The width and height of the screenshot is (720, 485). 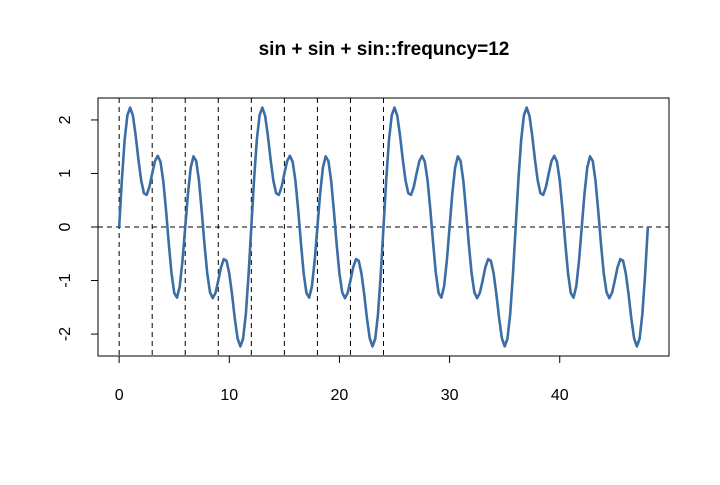 What do you see at coordinates (340, 395) in the screenshot?
I see `x-tick-label: 20` at bounding box center [340, 395].